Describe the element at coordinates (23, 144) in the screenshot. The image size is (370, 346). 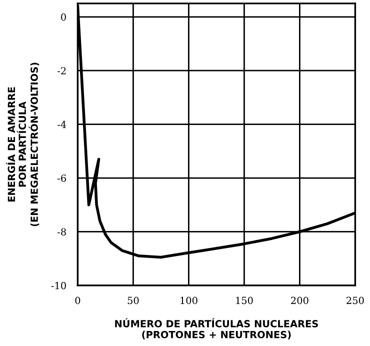
I see `y-axis-title: ENERGÍA DE AMARRE POR PARTÍCULA (EN MEGAELECTRÓN-VOLTIOS)` at that location.